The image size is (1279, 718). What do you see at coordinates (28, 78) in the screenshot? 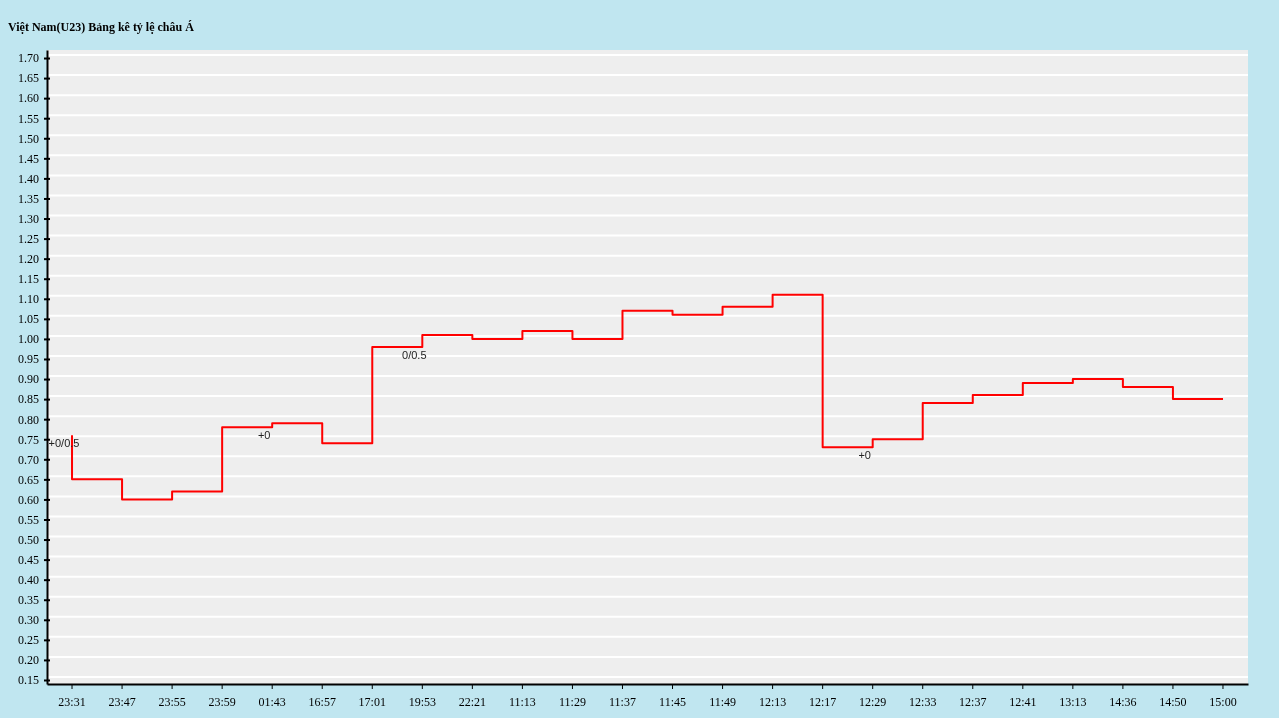
I see `y-tick-label: 1.65` at bounding box center [28, 78].